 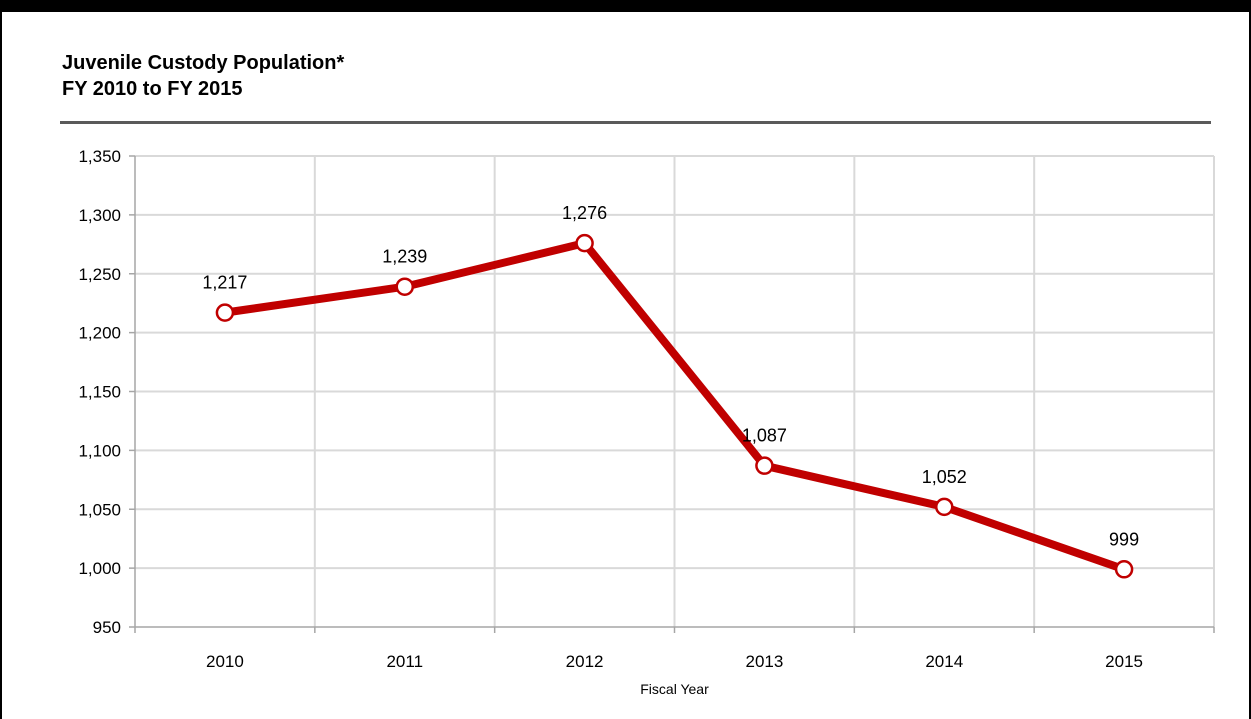 I want to click on chart-title-line-1: Juvenile Custody Population*, so click(x=203, y=63).